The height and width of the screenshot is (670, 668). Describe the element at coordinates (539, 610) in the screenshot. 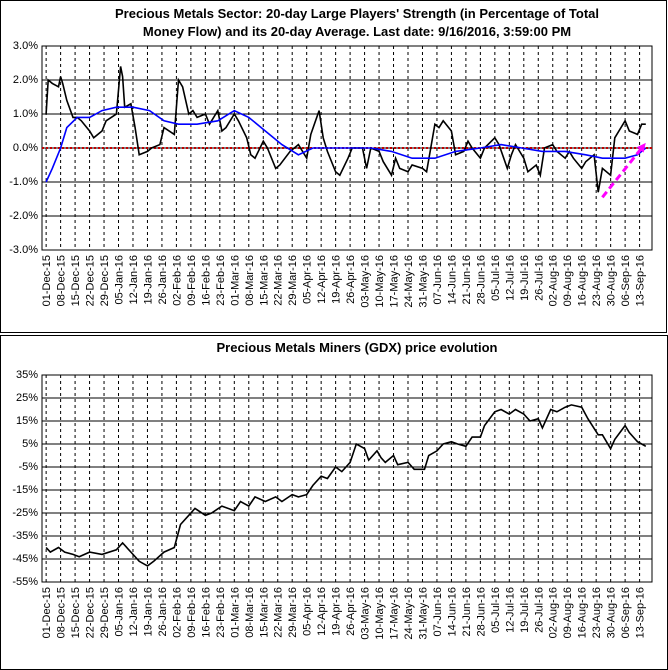

I see `x-tick-label: 26-Jul-16` at that location.